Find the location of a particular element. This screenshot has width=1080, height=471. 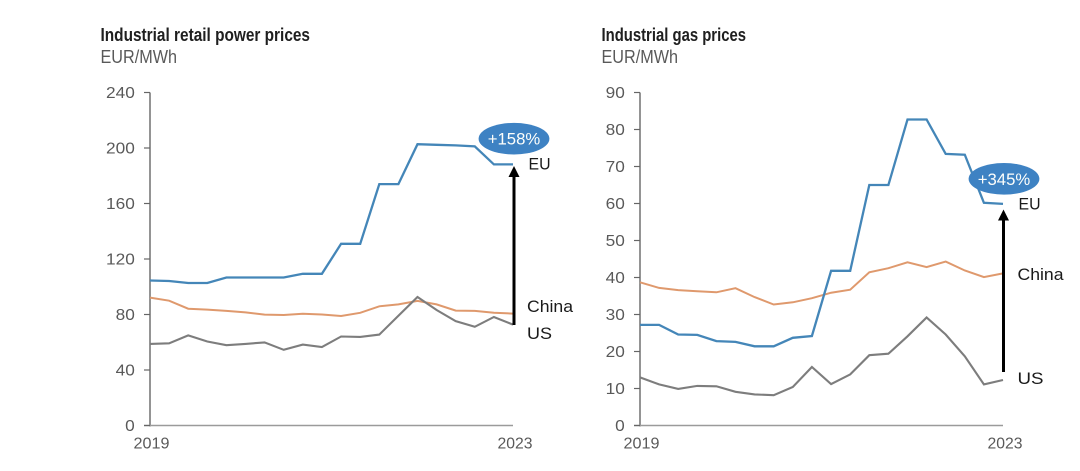

svg-text: 90 is located at coordinates (616, 93).